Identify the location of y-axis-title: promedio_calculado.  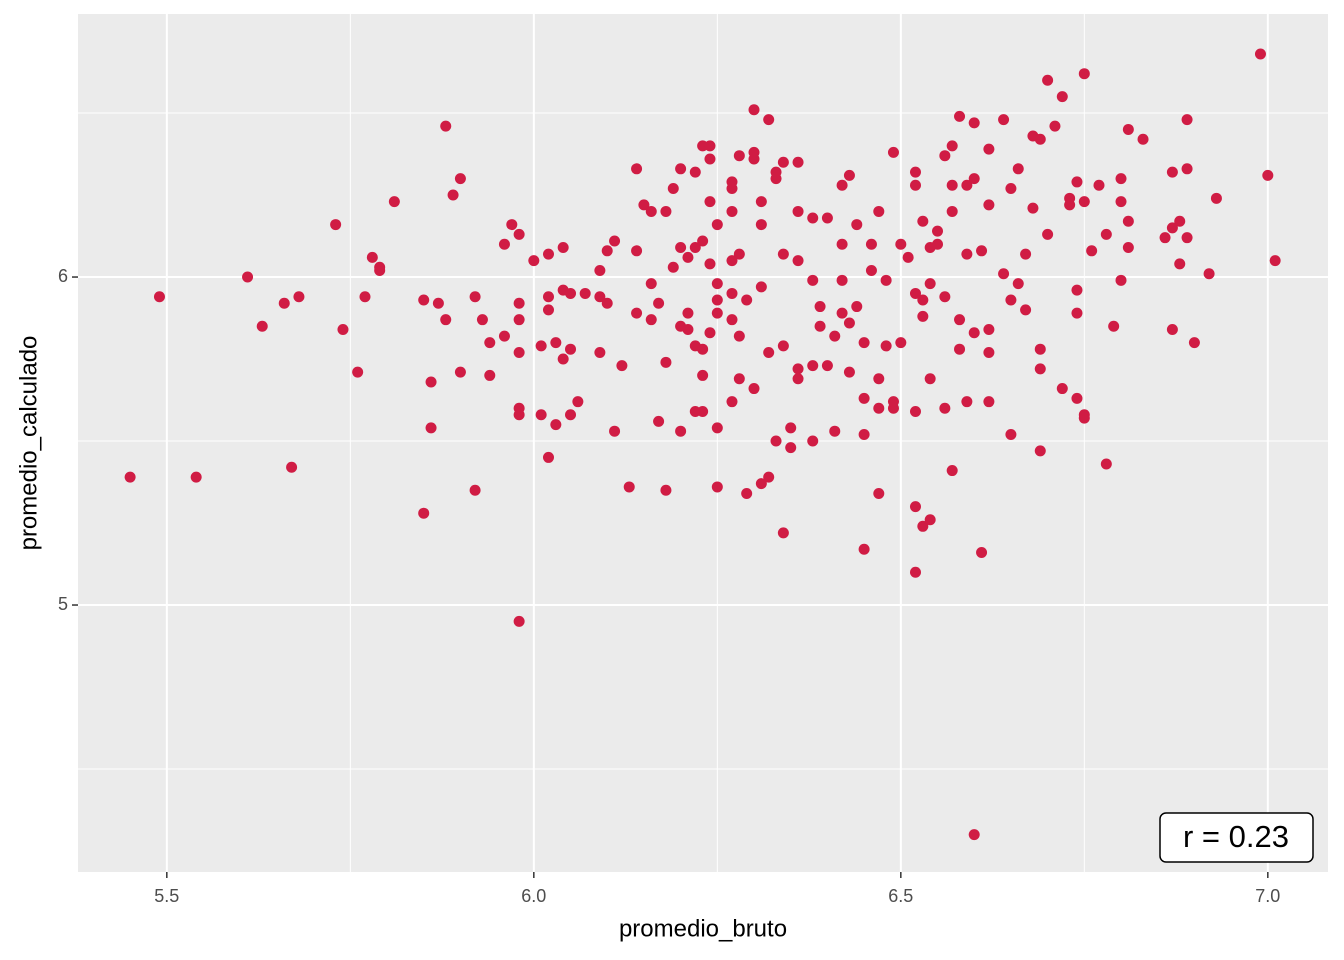
(28, 443).